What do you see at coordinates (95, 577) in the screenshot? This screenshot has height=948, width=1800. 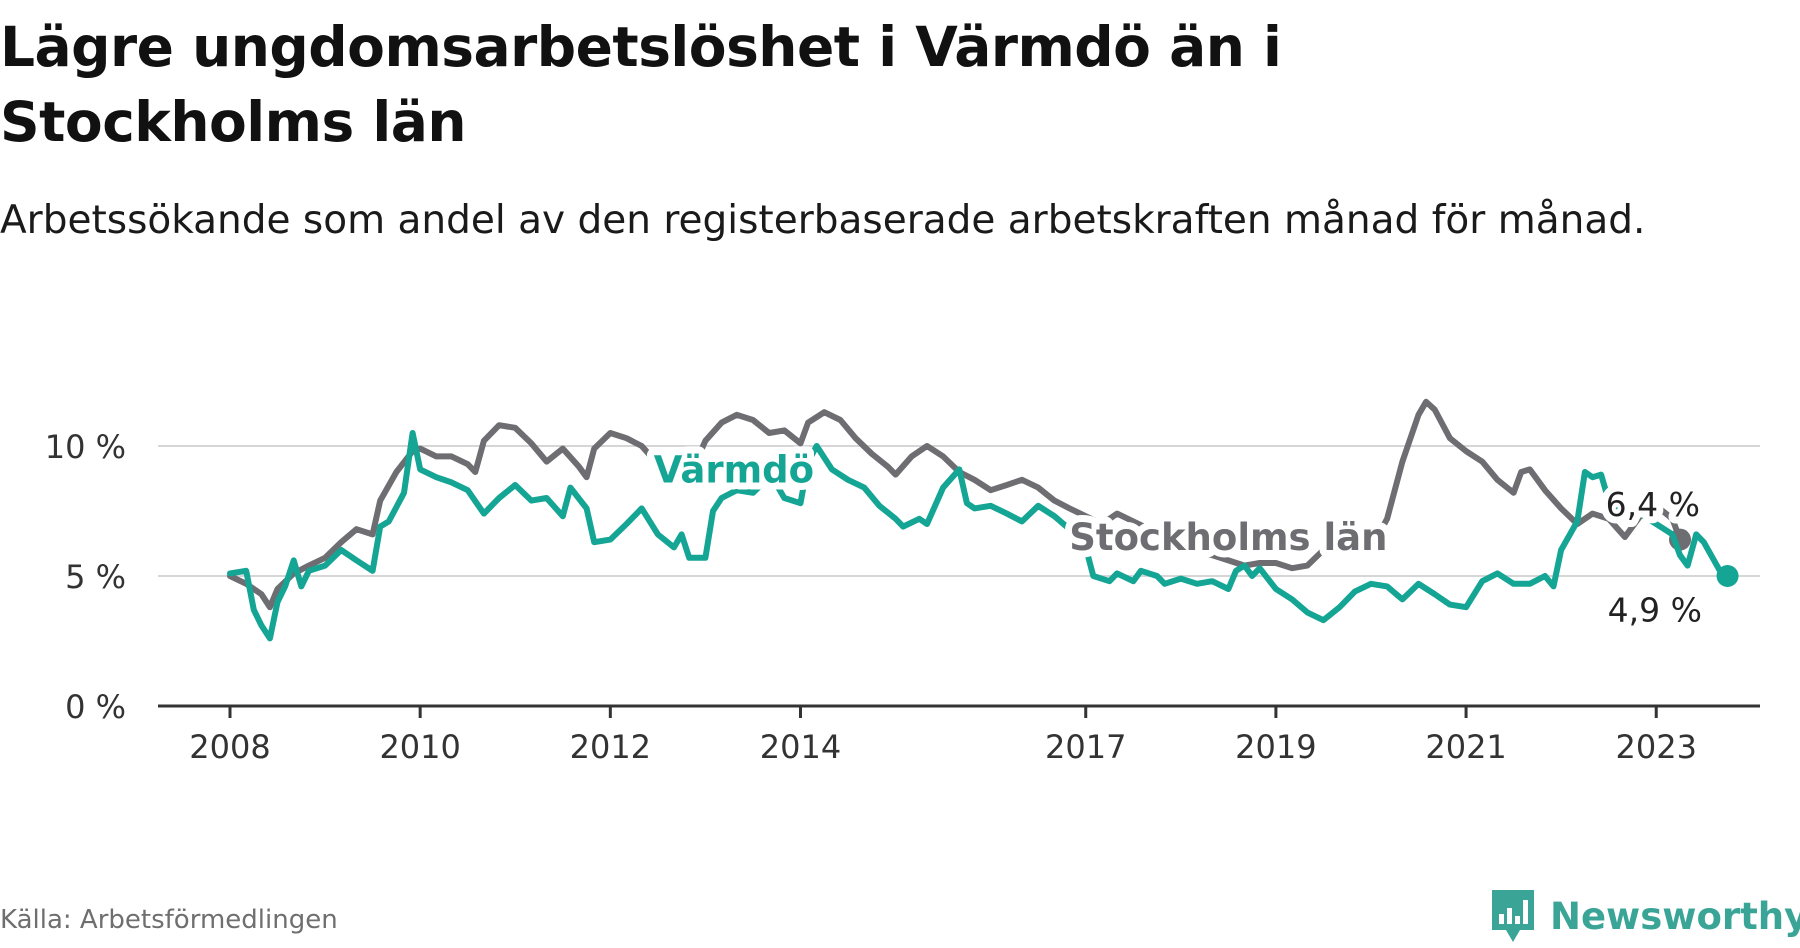 I see `y-tick-label: 5 %` at bounding box center [95, 577].